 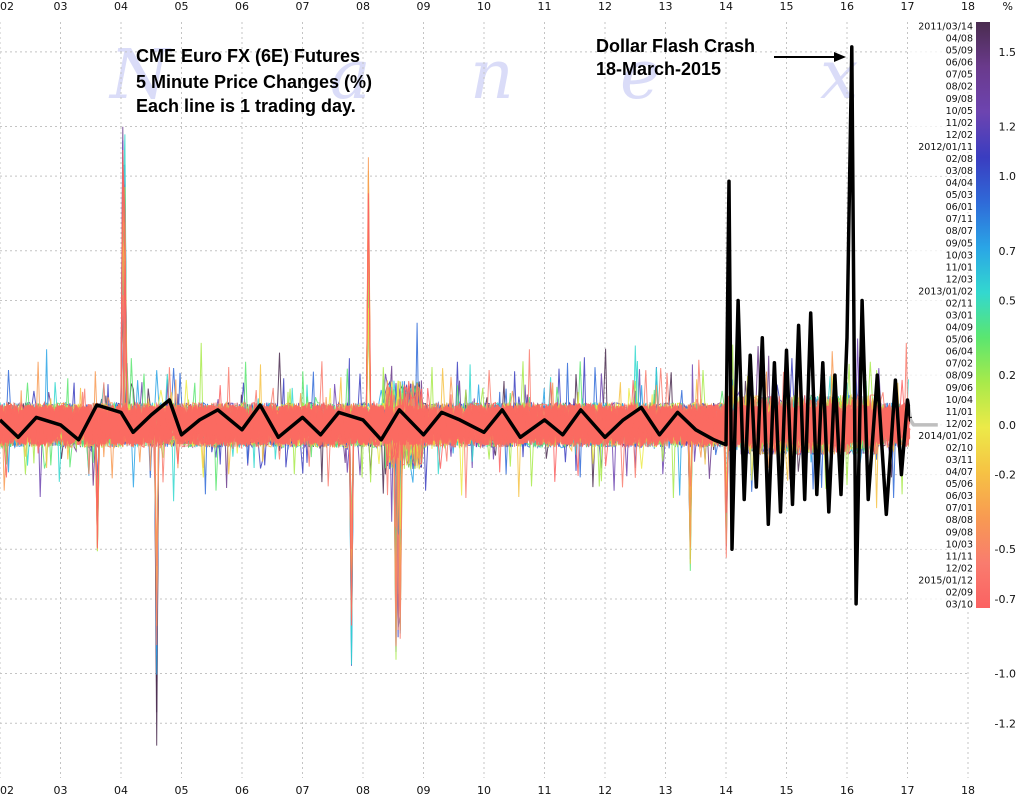 I want to click on color-legend-label: 05/03, so click(x=959, y=195).